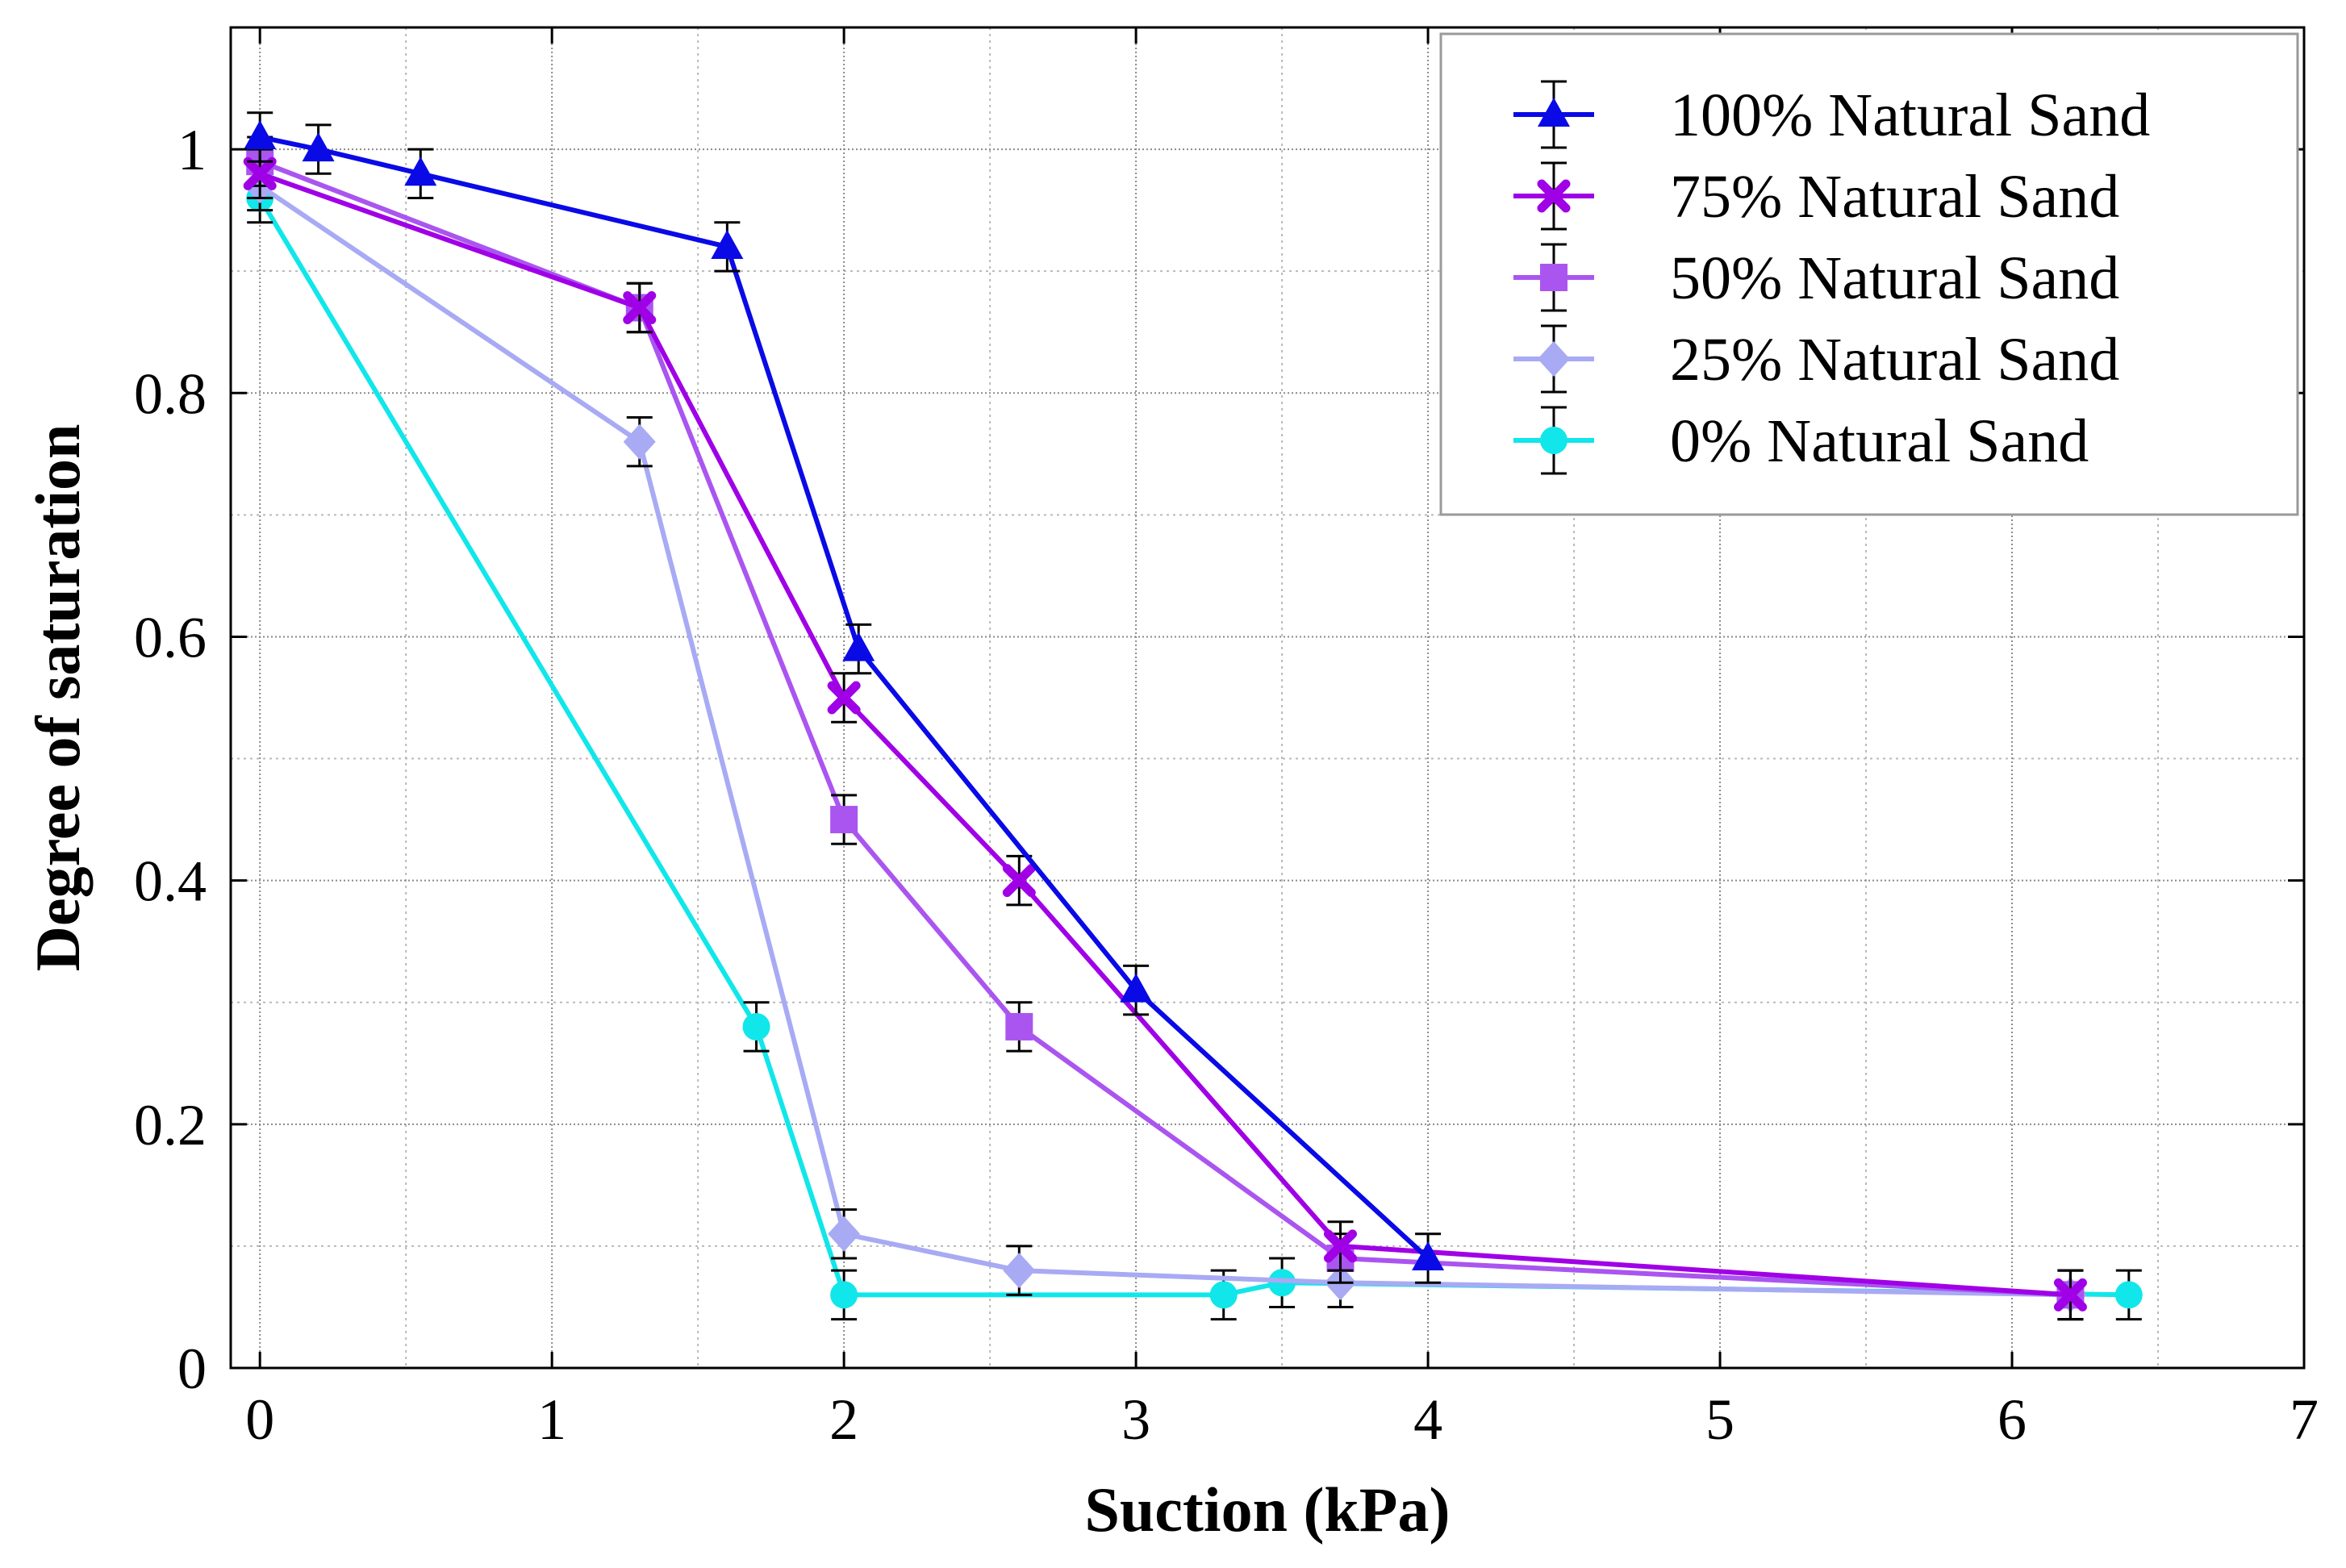 This screenshot has height=1568, width=2346. I want to click on y-tick-label: 0.8, so click(170, 394).